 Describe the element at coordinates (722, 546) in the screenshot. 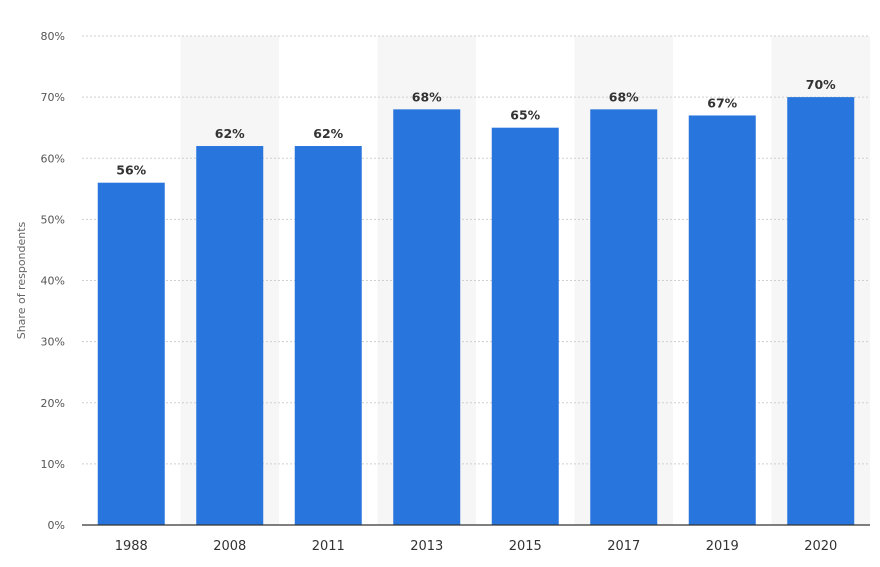

I see `x-tick-label-2019: 2019` at that location.